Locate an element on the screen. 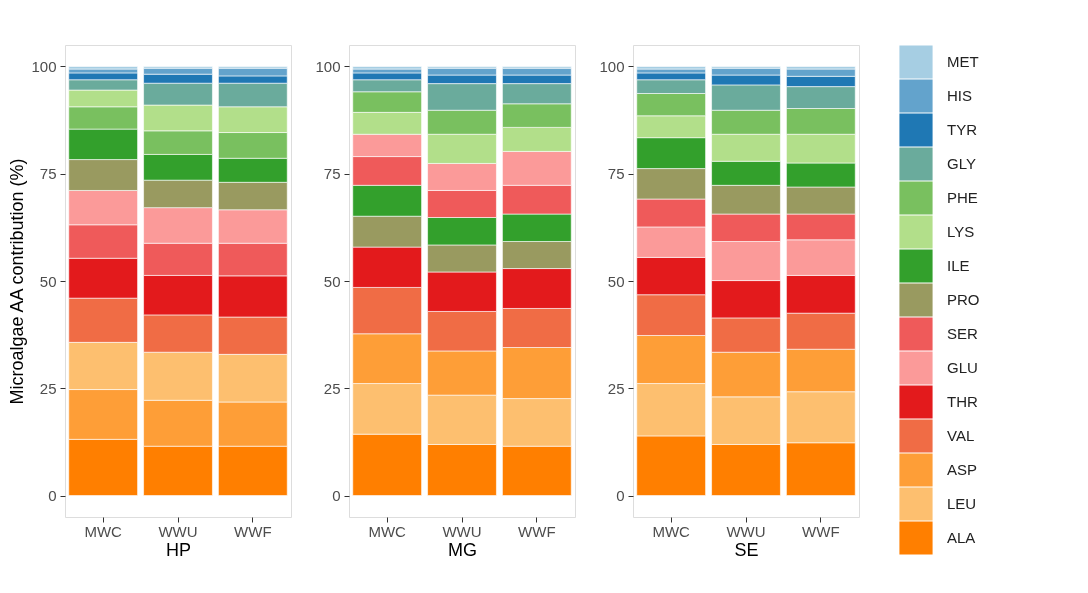 Image resolution: width=1088 pixels, height=593 pixels. legend-label: SER is located at coordinates (963, 333).